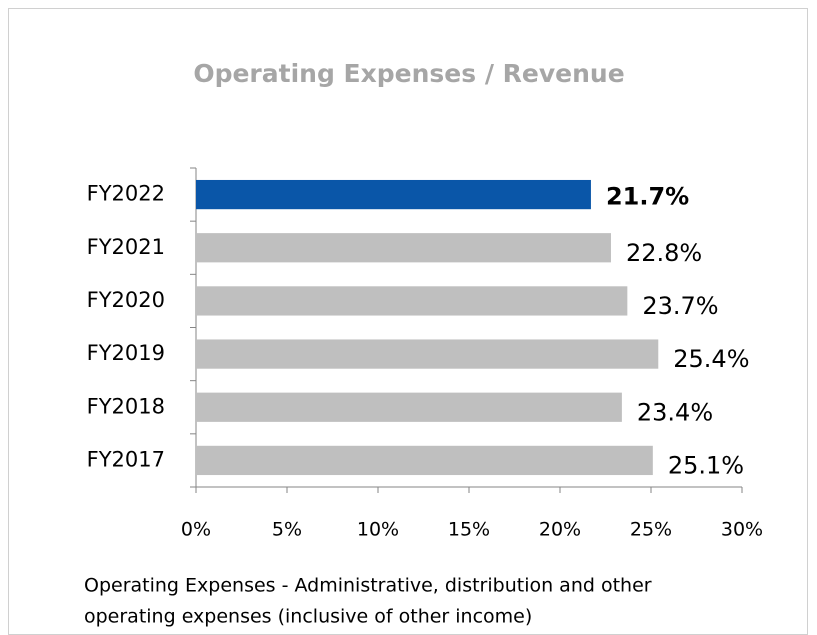  What do you see at coordinates (287, 530) in the screenshot?
I see `x-tick-label: 5%` at bounding box center [287, 530].